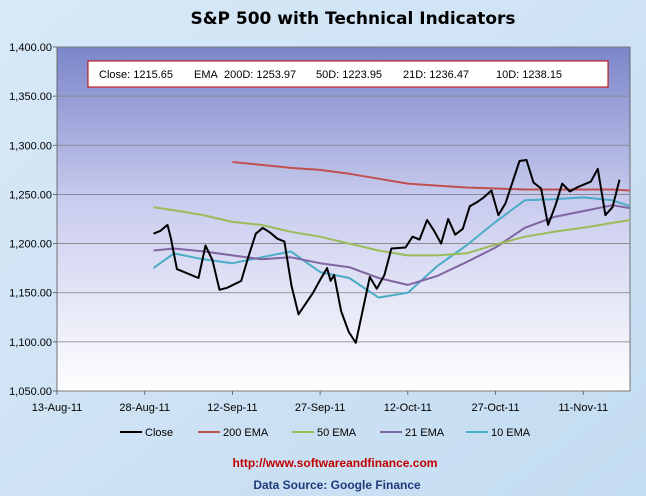 Image resolution: width=646 pixels, height=496 pixels. Describe the element at coordinates (425, 433) in the screenshot. I see `legend-label-3: 21 EMA` at that location.